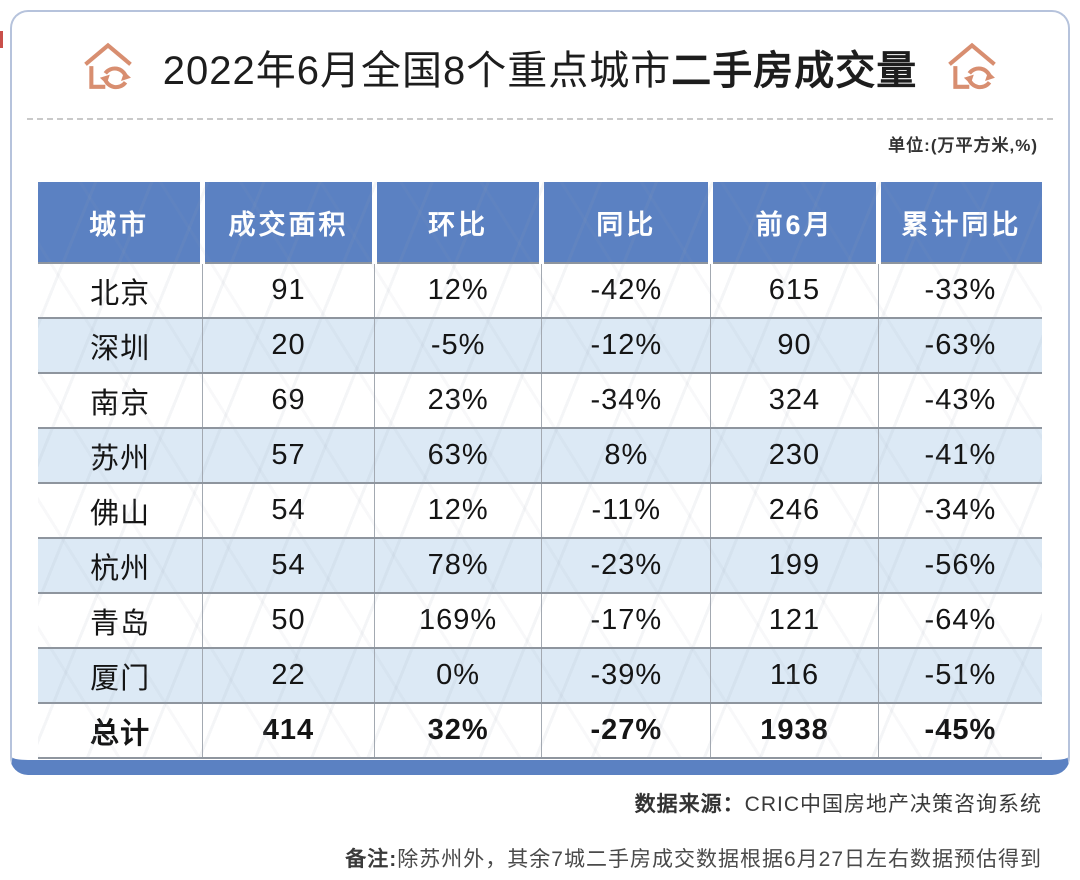  I want to click on city-cell: 厦门, so click(120, 675).